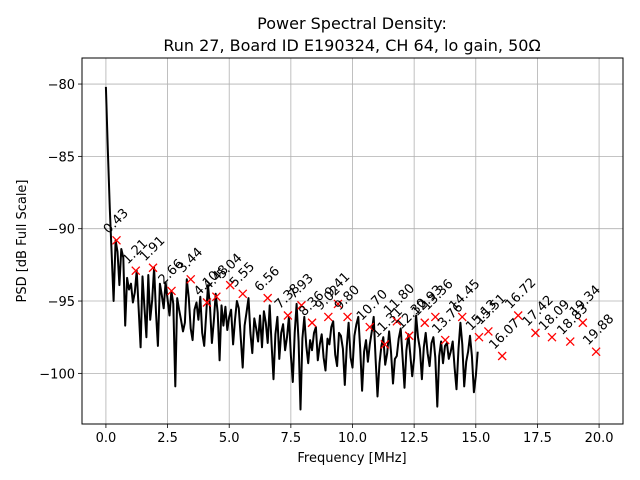 This screenshot has height=480, width=640. Describe the element at coordinates (352, 438) in the screenshot. I see `x-tick-label: 10.0` at that location.